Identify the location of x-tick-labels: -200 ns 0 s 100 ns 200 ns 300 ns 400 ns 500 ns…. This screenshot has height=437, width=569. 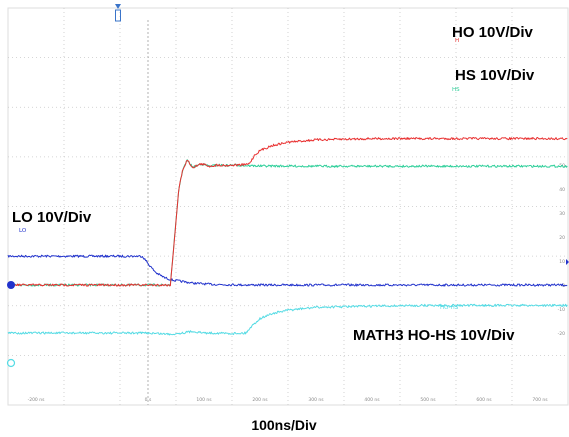
(288, 400).